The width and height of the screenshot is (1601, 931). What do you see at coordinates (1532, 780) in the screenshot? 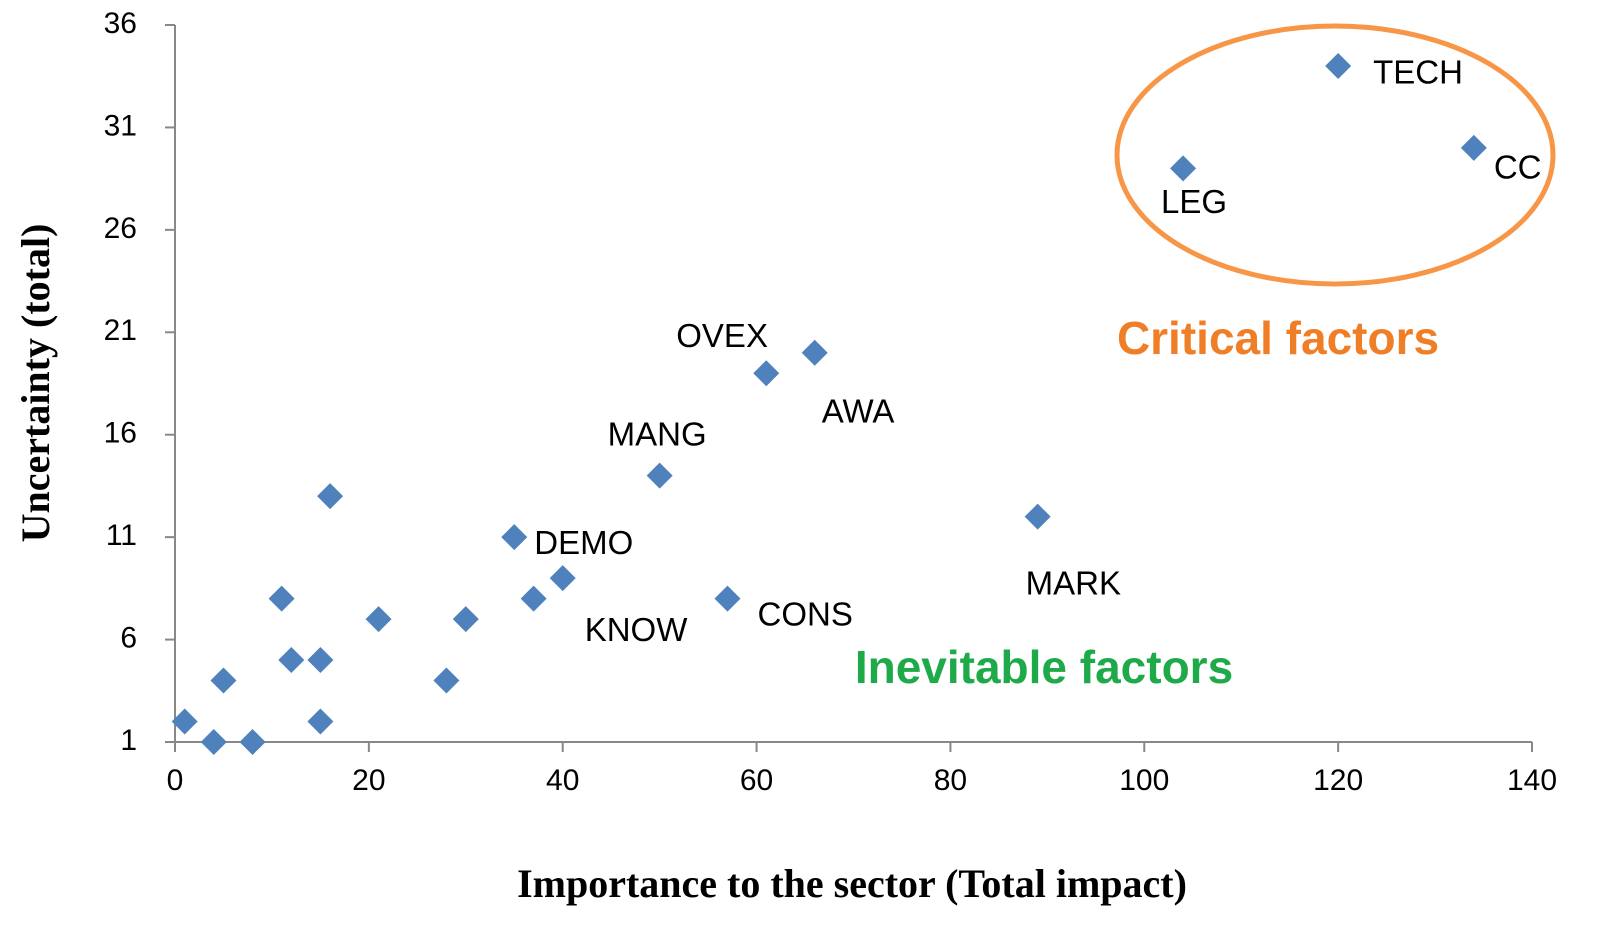
I see `x-tick-label: 140` at bounding box center [1532, 780].